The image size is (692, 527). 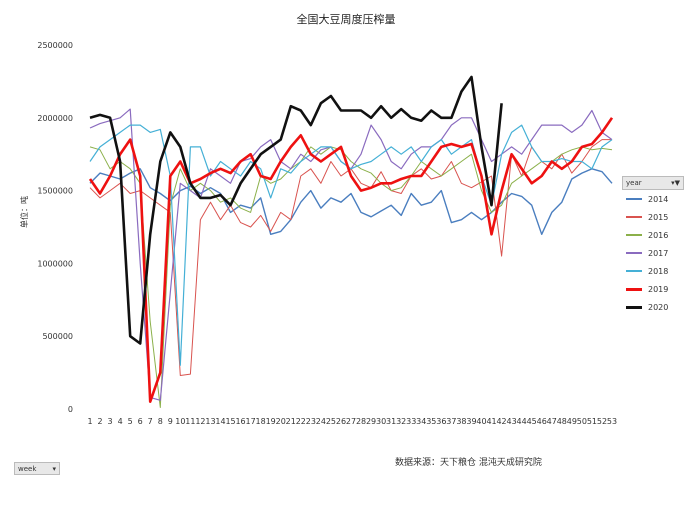 I want to click on x-tick-label: 1, so click(x=89, y=421).